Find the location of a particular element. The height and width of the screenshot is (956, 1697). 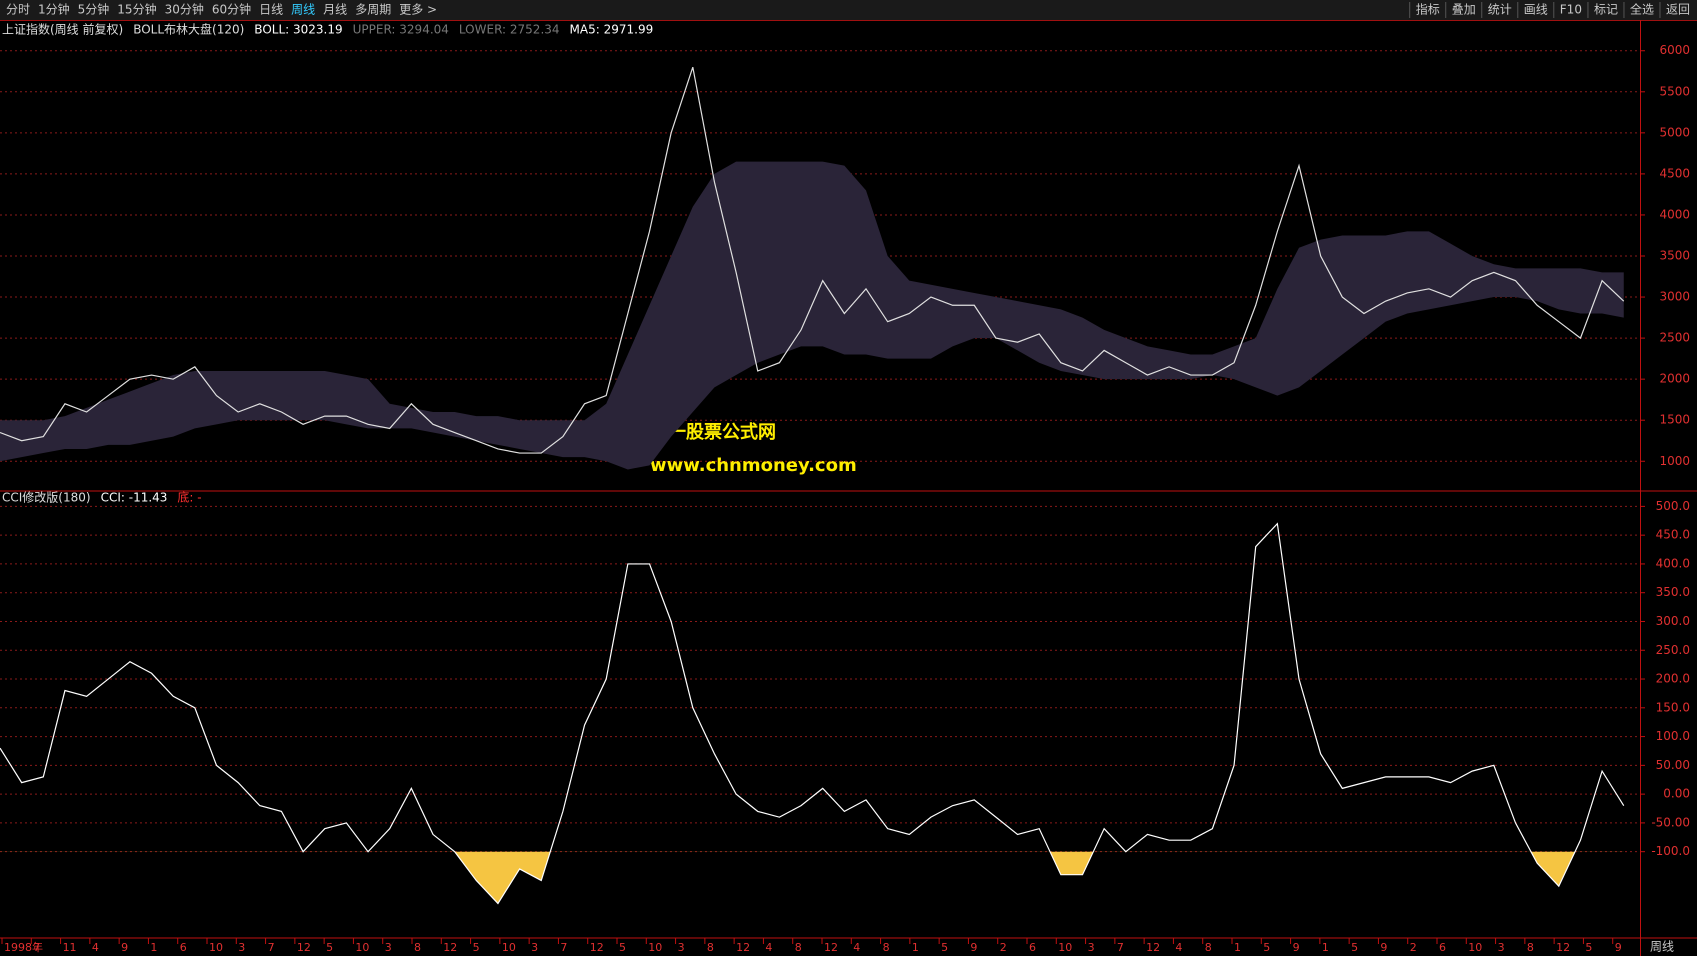

watermark: www.chnmoney.com is located at coordinates (753, 465).